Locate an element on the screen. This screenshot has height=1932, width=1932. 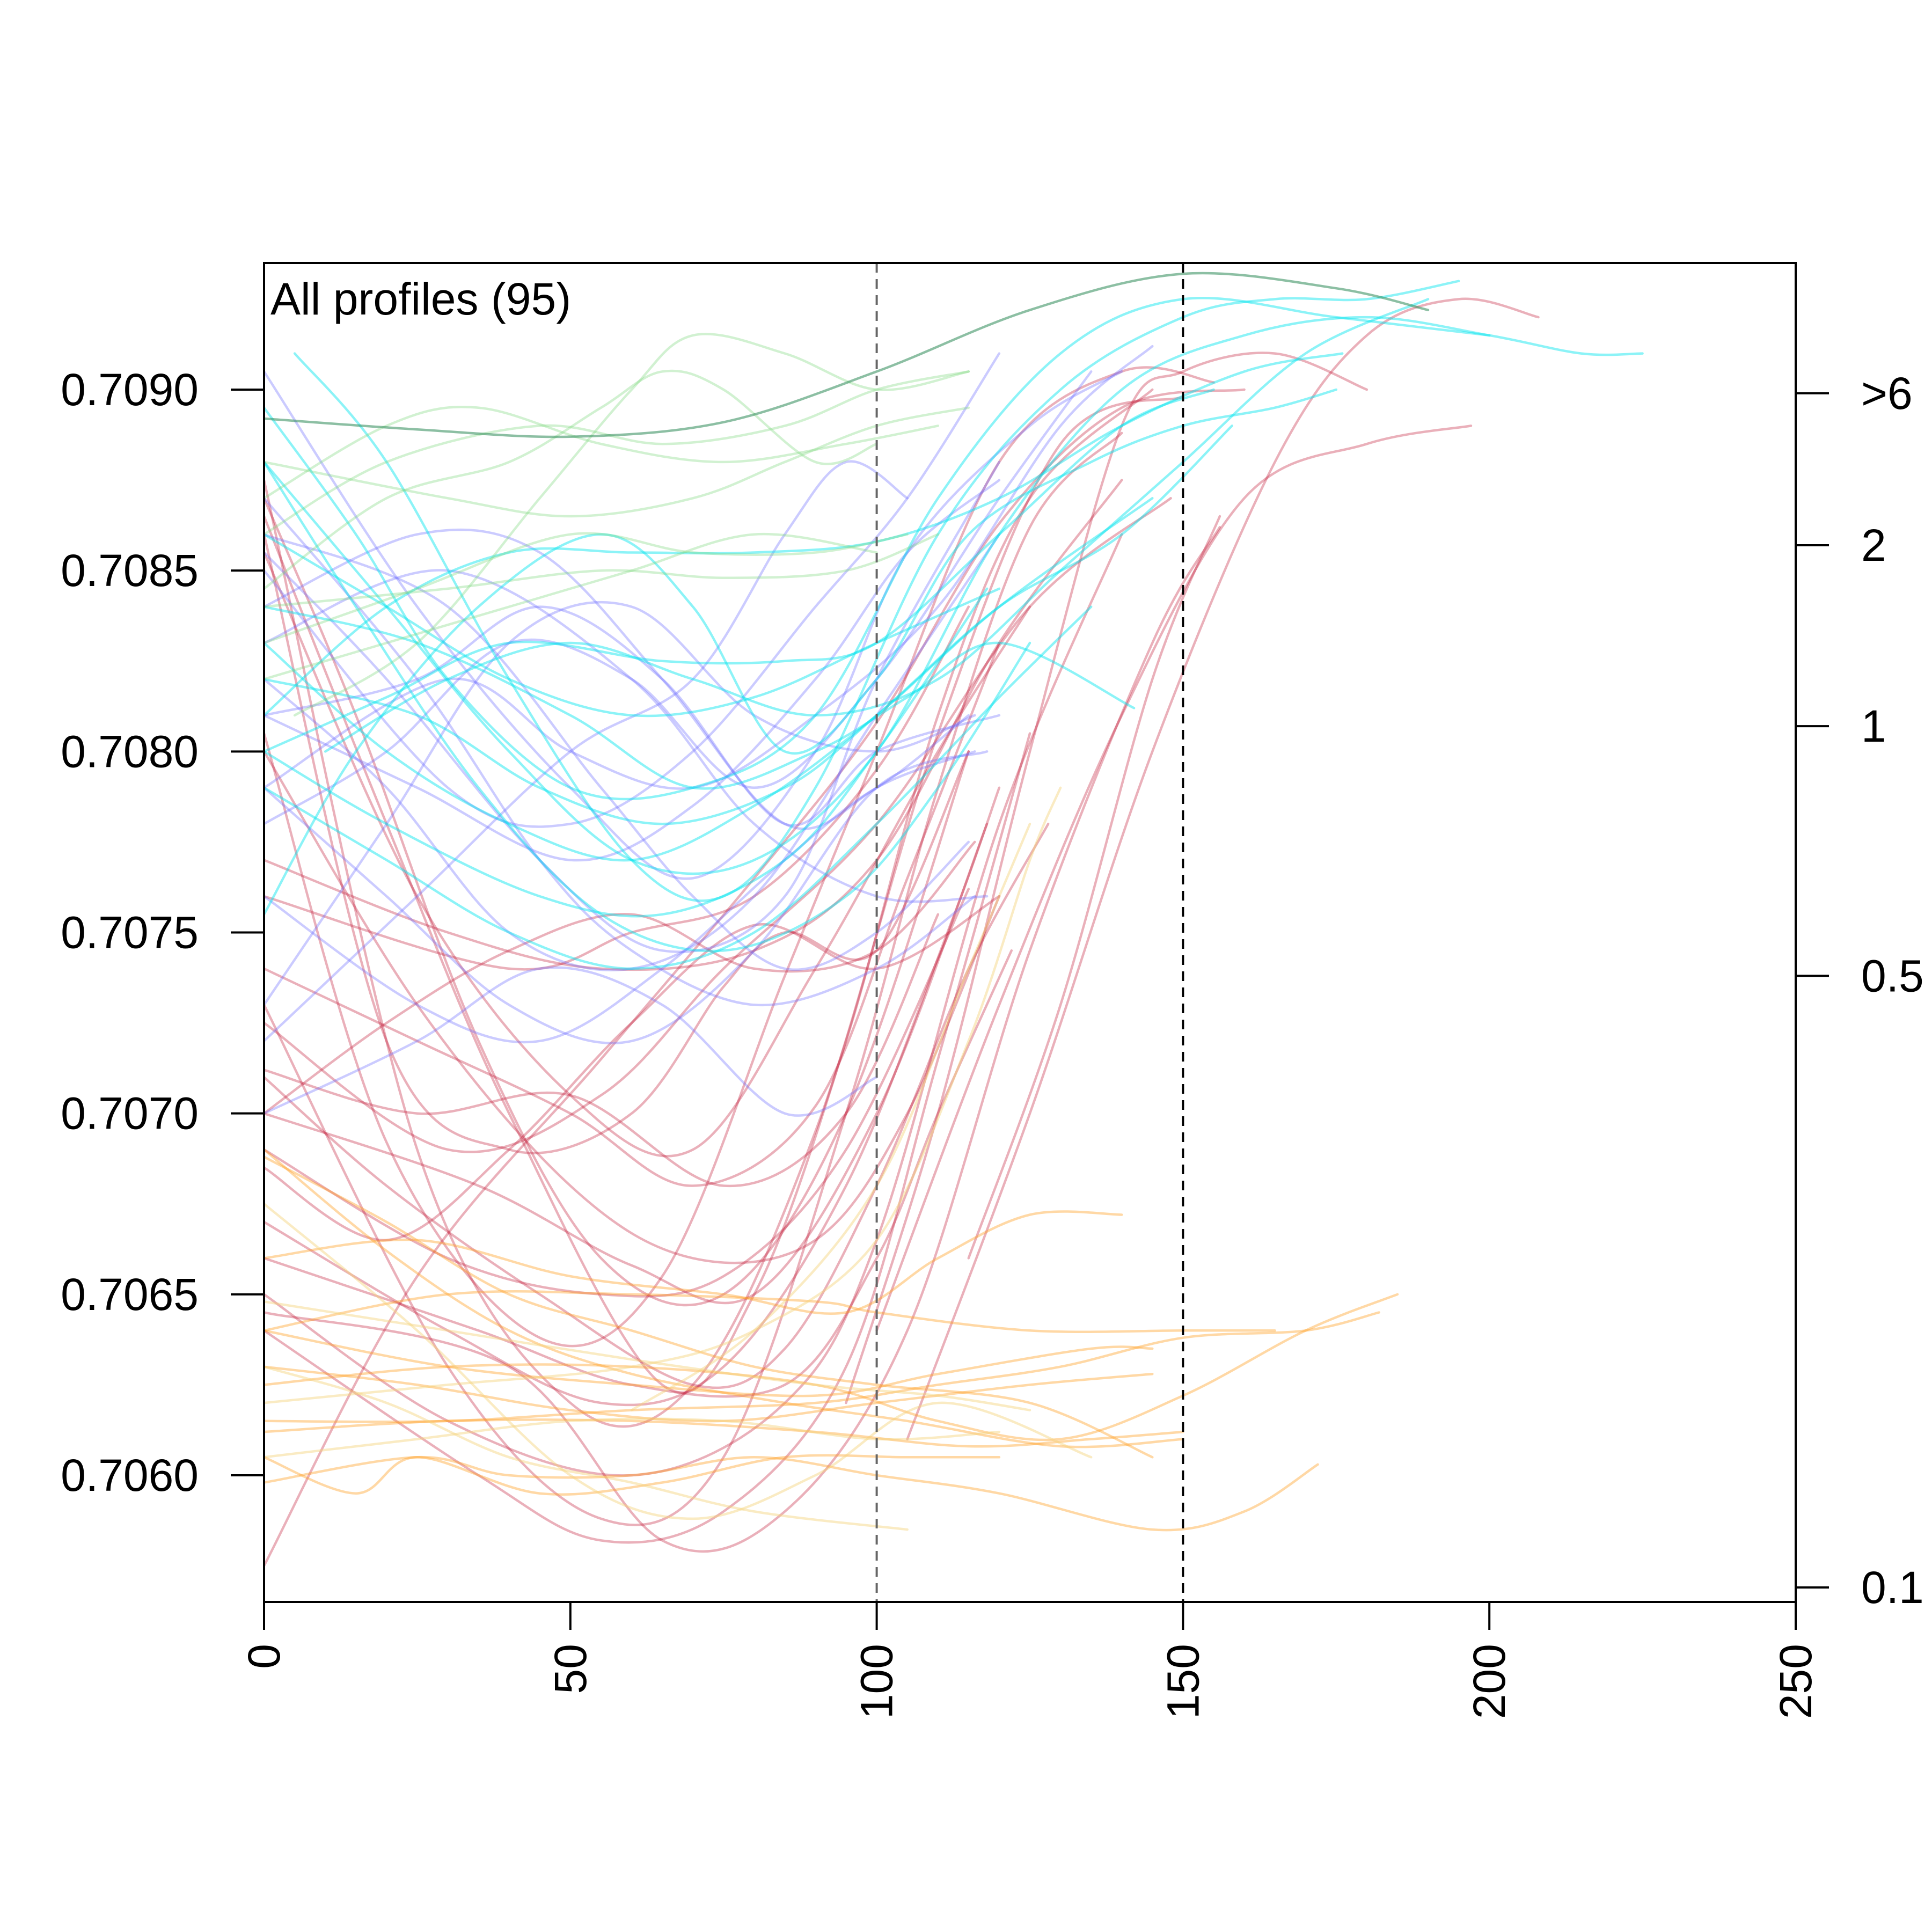
right-tick-label: >6 is located at coordinates (1887, 393).